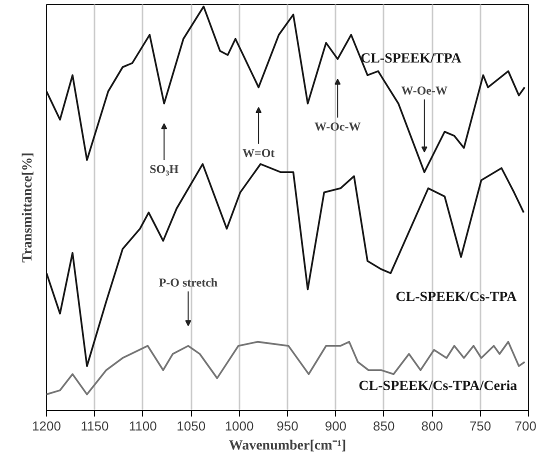  I want to click on x-tick-label: 750, so click(480, 426).